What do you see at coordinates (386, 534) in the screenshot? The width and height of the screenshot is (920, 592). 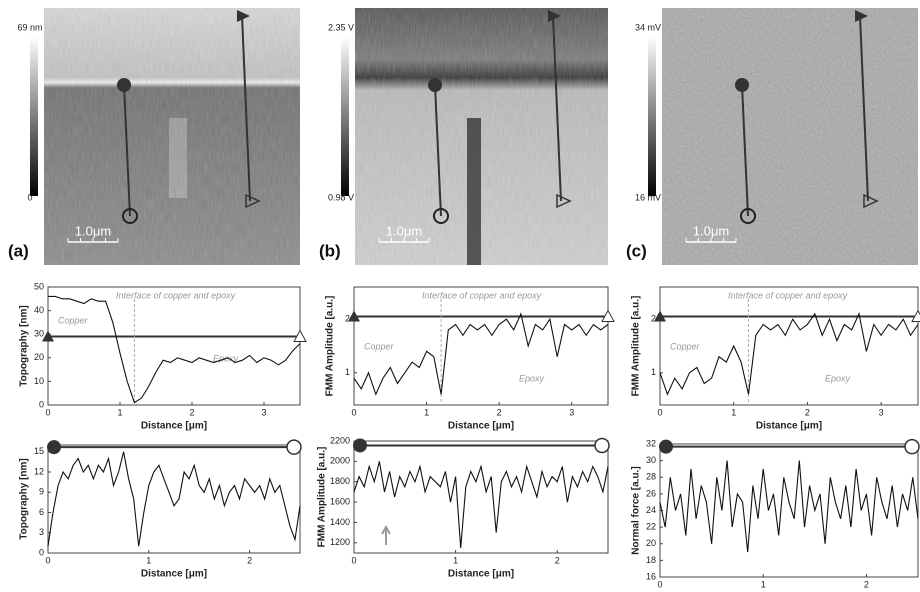 I see `arrow` at bounding box center [386, 534].